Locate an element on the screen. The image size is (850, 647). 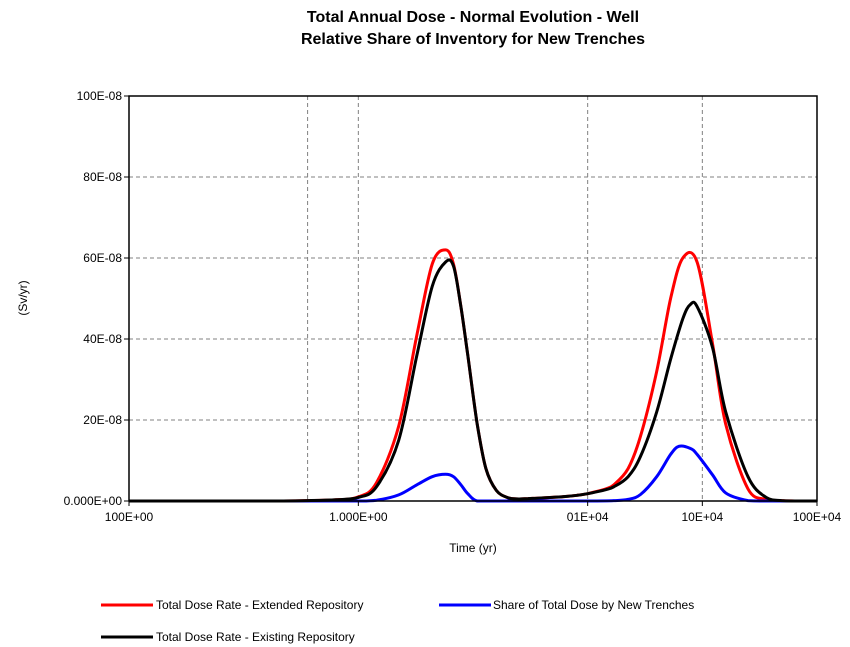
y-axis-title: (Sv/yr) is located at coordinates (23, 297).